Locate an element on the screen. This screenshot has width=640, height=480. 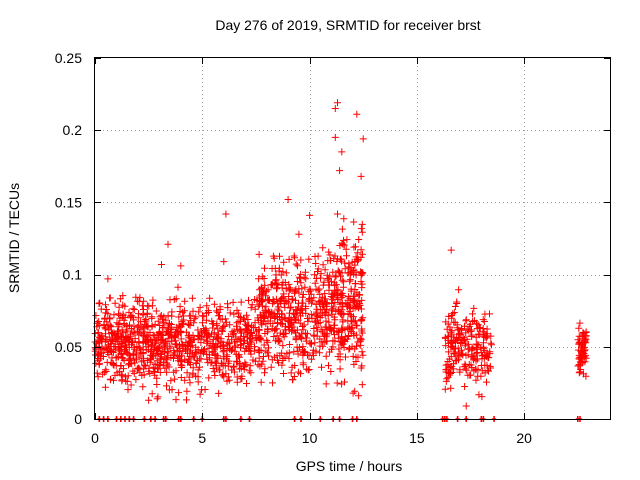
x-tick-label: 20 is located at coordinates (524, 438).